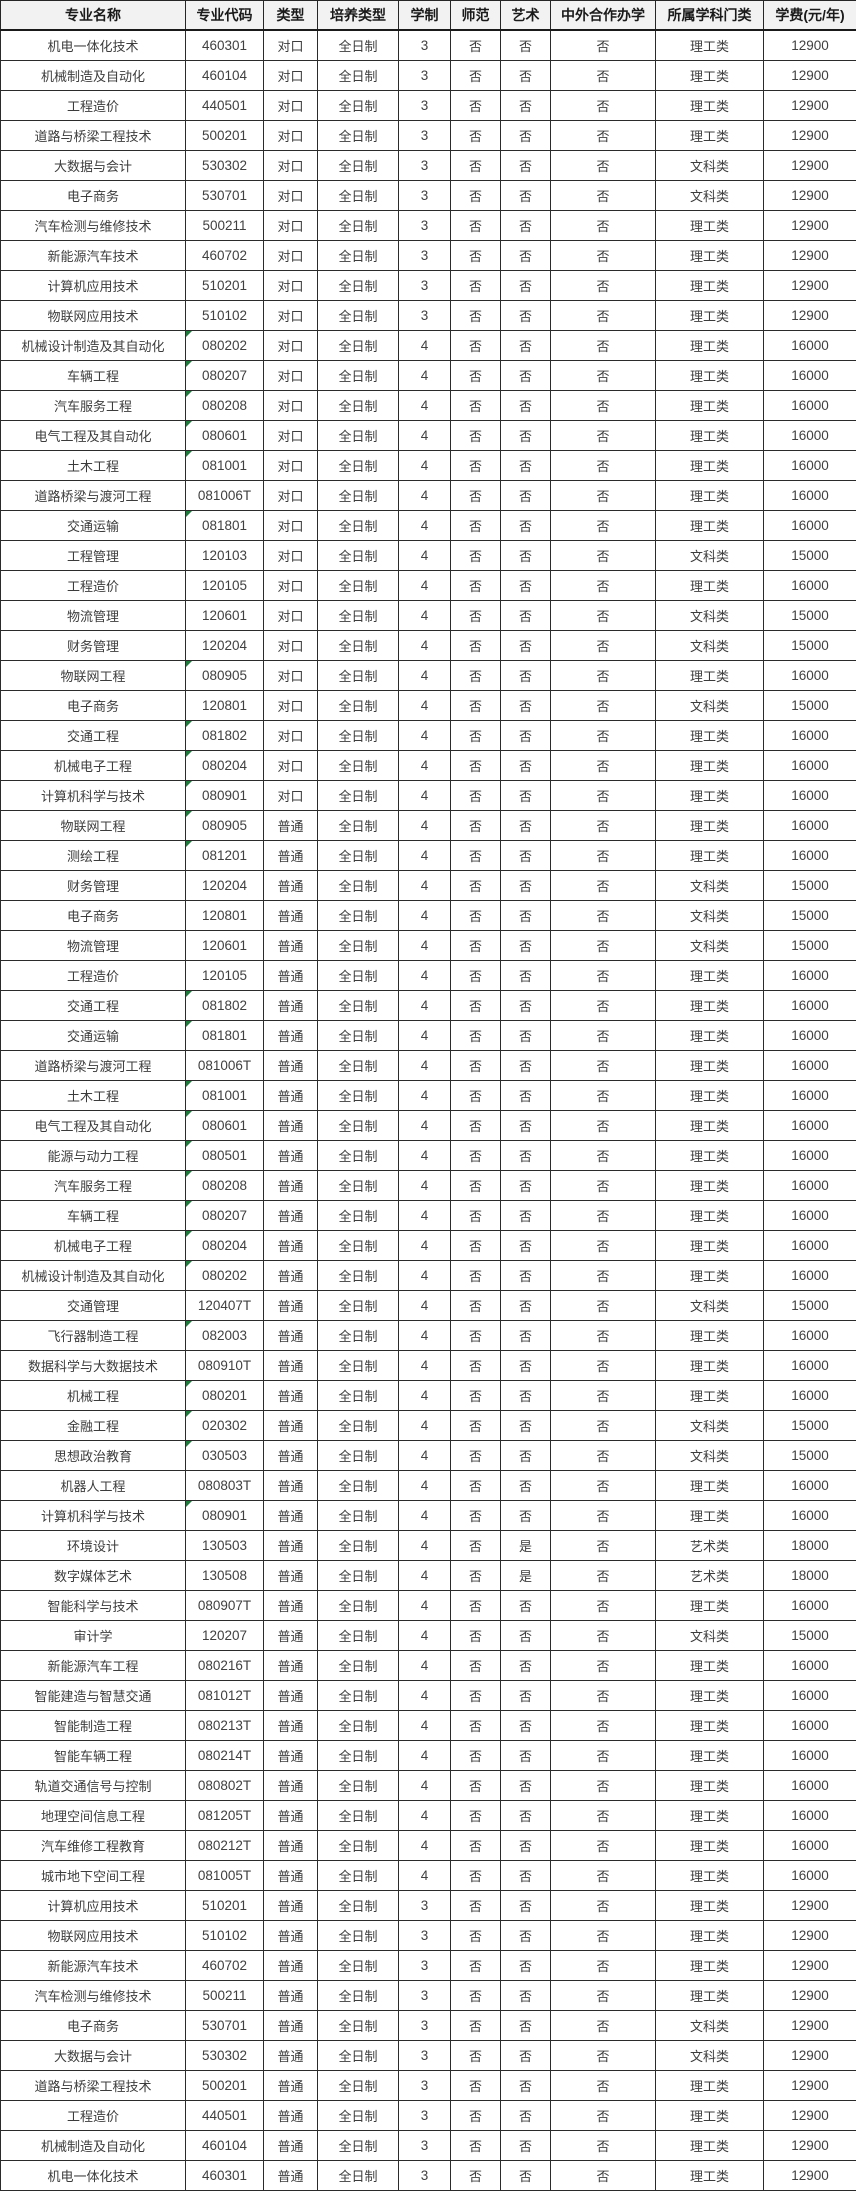 This screenshot has height=2191, width=856. I want to click on cell-major-code: 120105, so click(224, 585).